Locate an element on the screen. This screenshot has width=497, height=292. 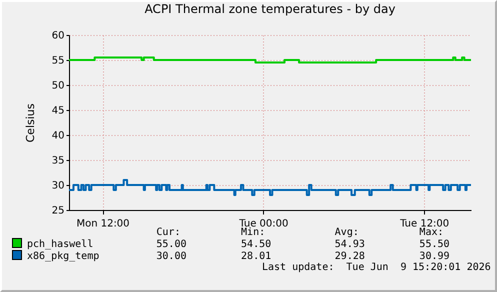
text: 55.00 is located at coordinates (172, 244).